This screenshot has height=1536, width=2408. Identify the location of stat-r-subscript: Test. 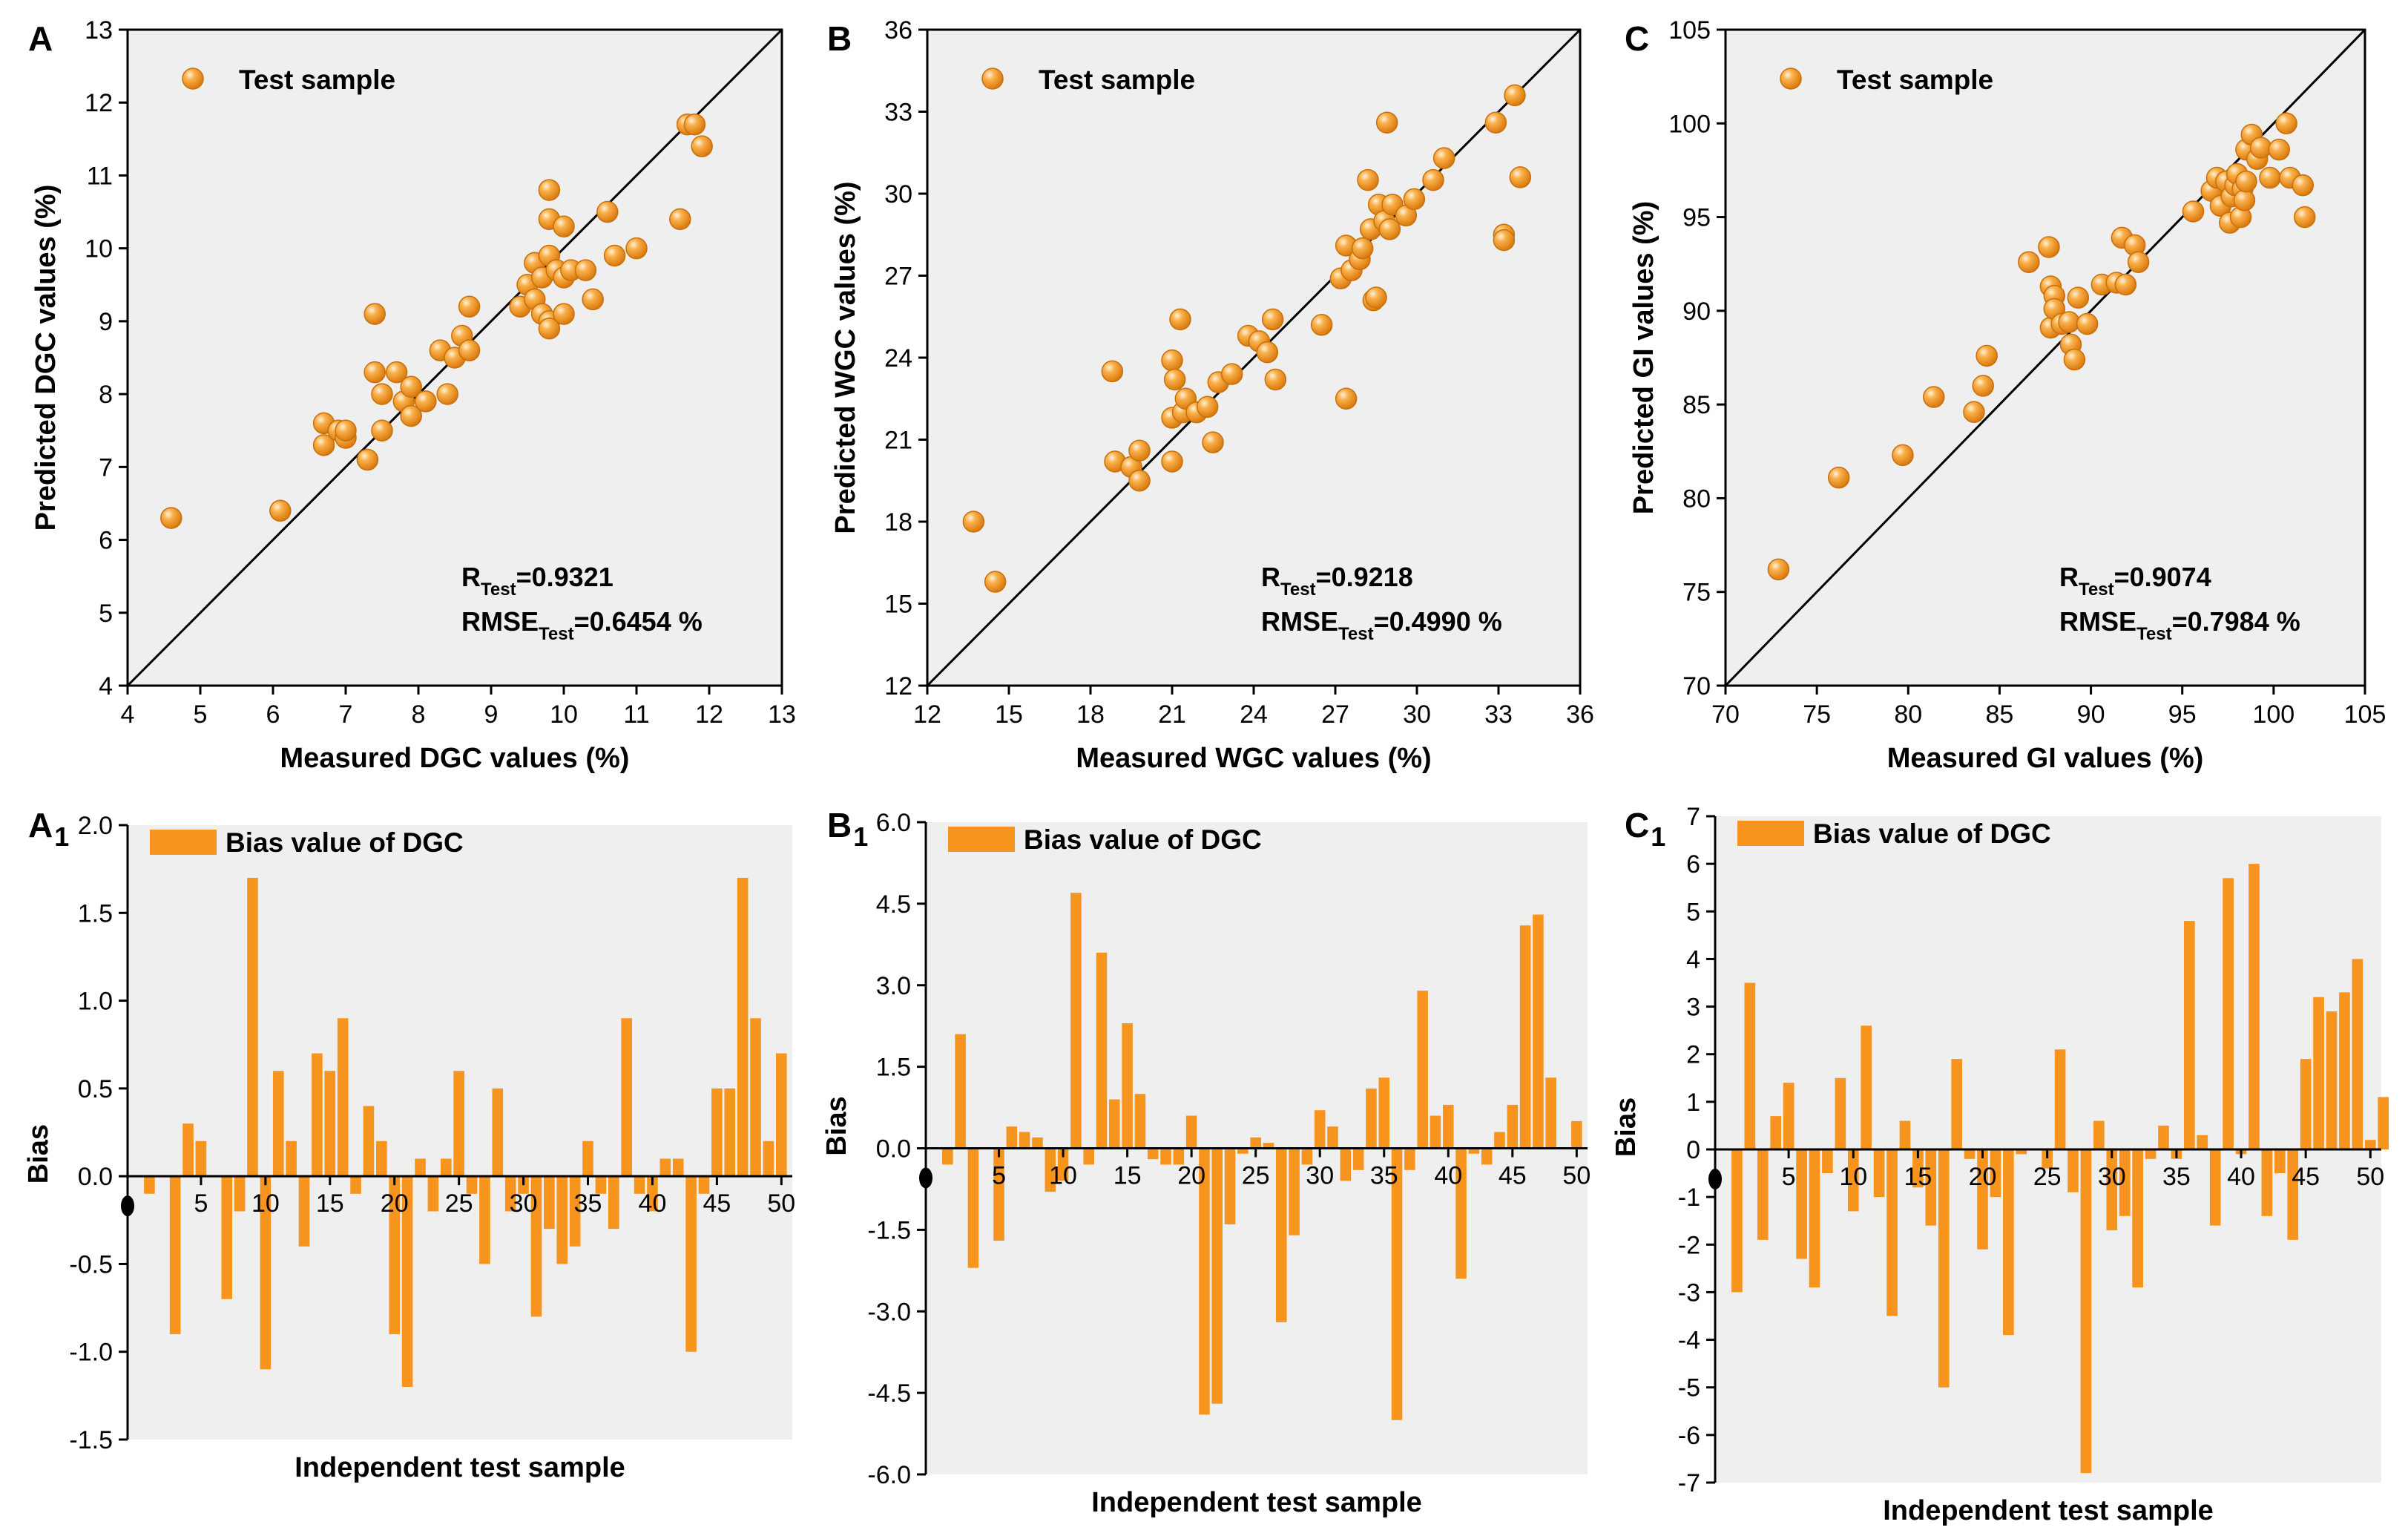
(1298, 590).